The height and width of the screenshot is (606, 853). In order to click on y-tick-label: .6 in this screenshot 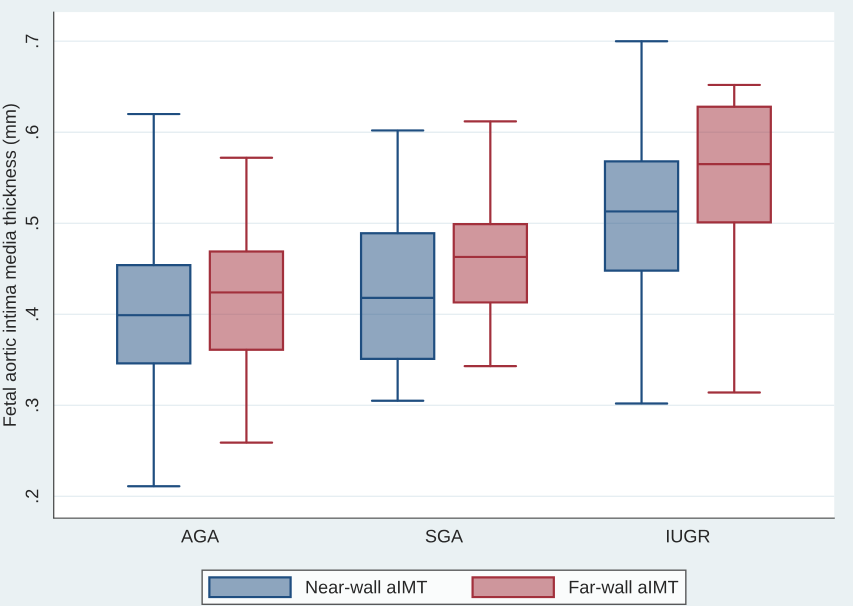, I will do `click(32, 132)`.